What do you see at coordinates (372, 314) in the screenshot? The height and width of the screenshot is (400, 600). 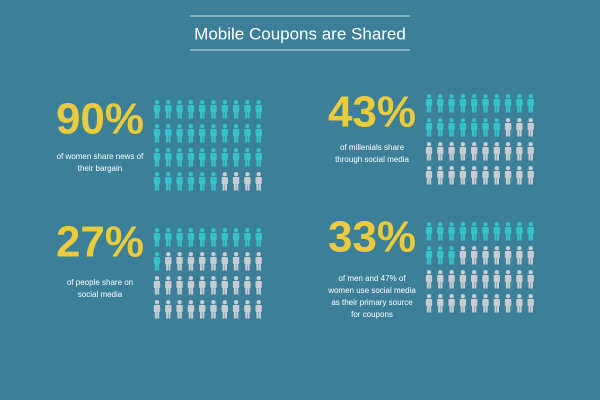 I see `description: for coupons` at bounding box center [372, 314].